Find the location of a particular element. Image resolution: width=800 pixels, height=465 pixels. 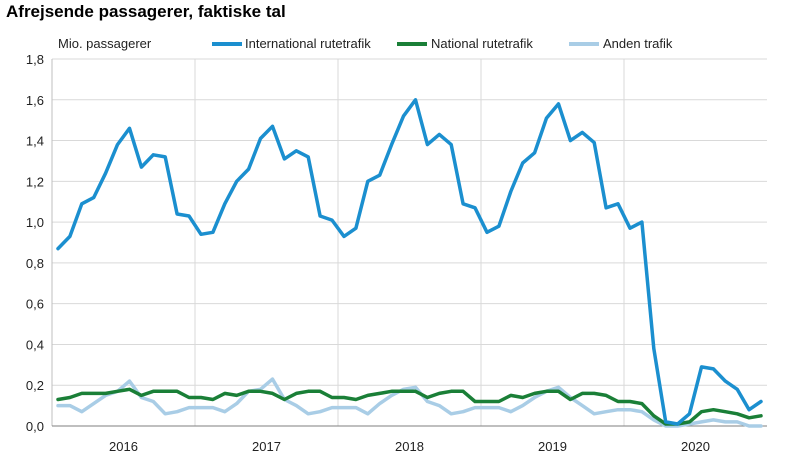

y-tick-label: 1,6 is located at coordinates (35, 100).